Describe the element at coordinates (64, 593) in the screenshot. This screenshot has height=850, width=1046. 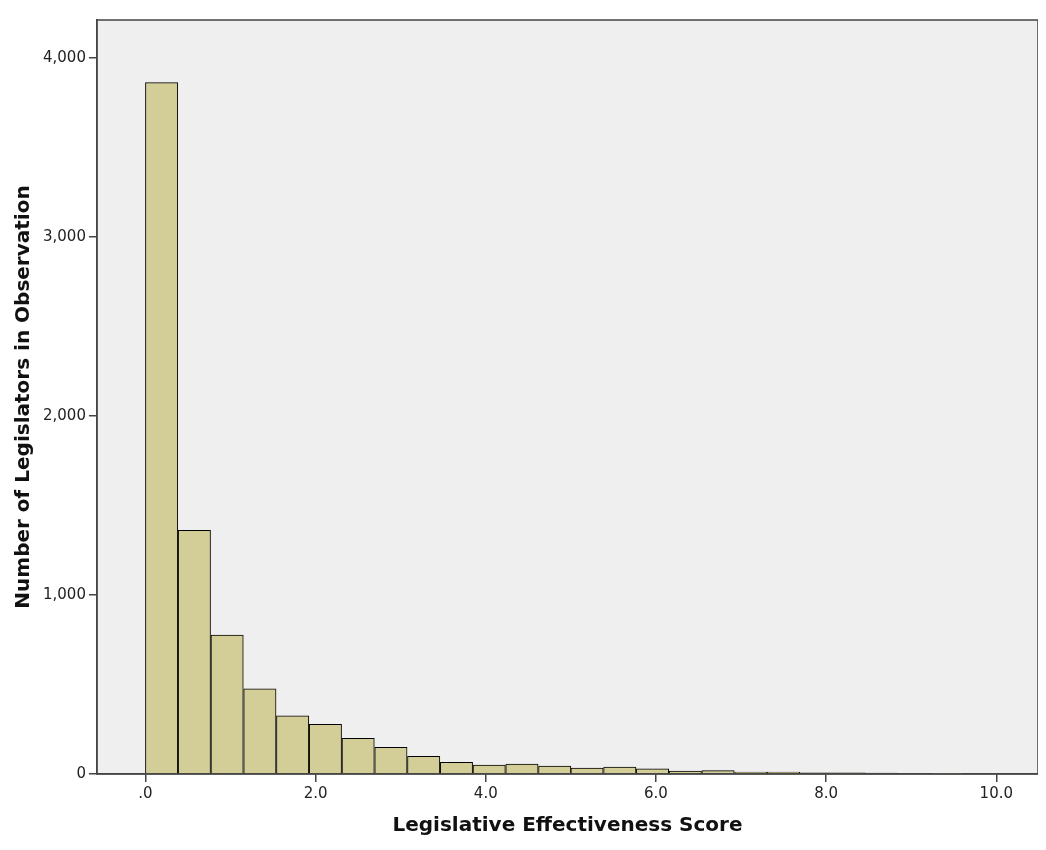
I see `y-tick-label: 1,000` at that location.